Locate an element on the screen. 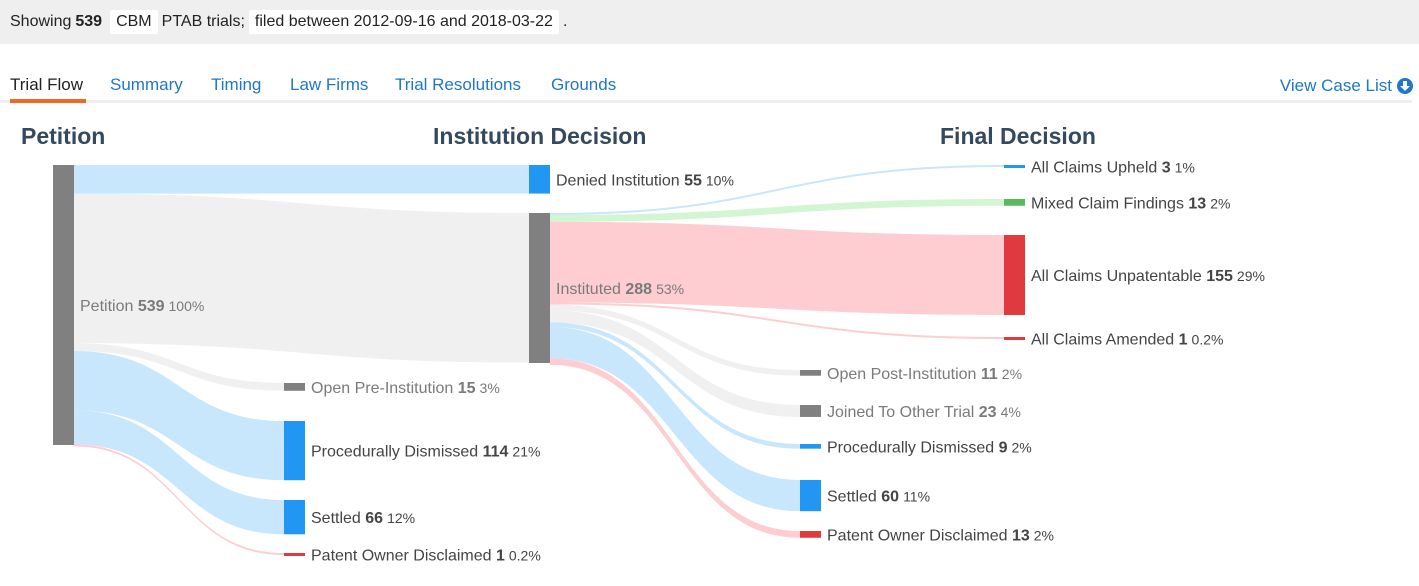  node-count: 288 is located at coordinates (638, 289).